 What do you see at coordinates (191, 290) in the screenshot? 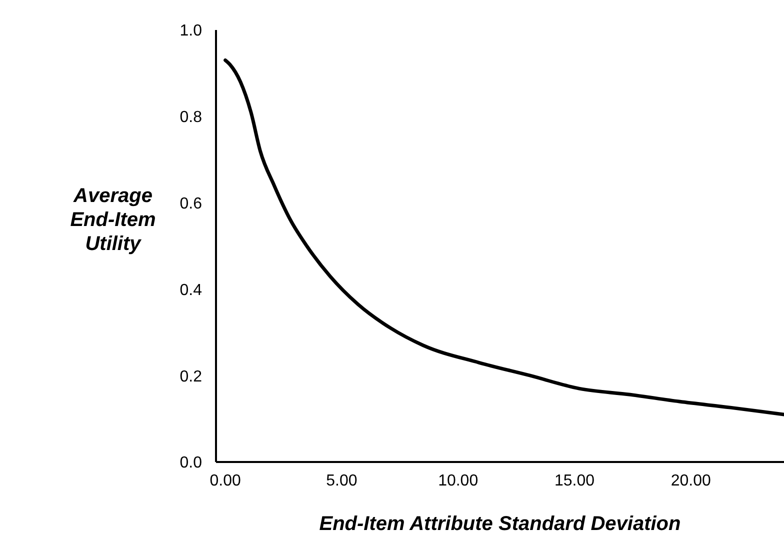
I see `y-tick-label: 0.4` at bounding box center [191, 290].